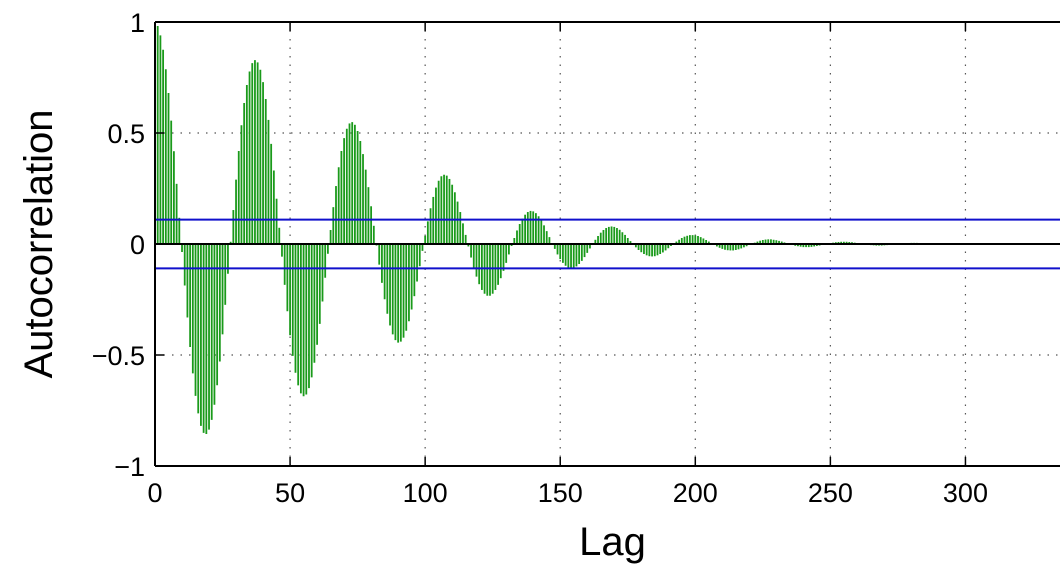 The height and width of the screenshot is (566, 1060). What do you see at coordinates (154, 493) in the screenshot?
I see `x-tick-label: 0` at bounding box center [154, 493].